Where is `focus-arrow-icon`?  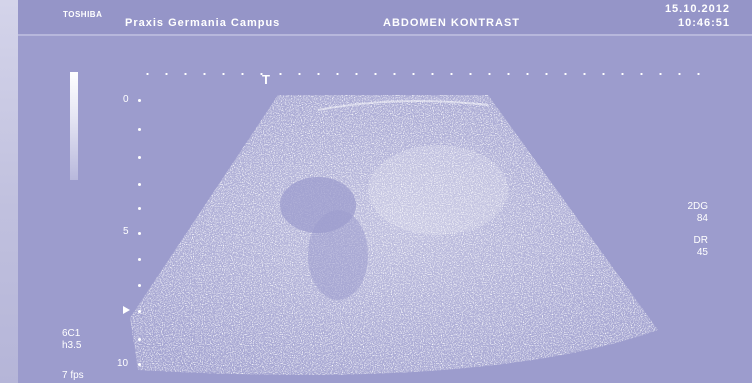 focus-arrow-icon is located at coordinates (126, 310).